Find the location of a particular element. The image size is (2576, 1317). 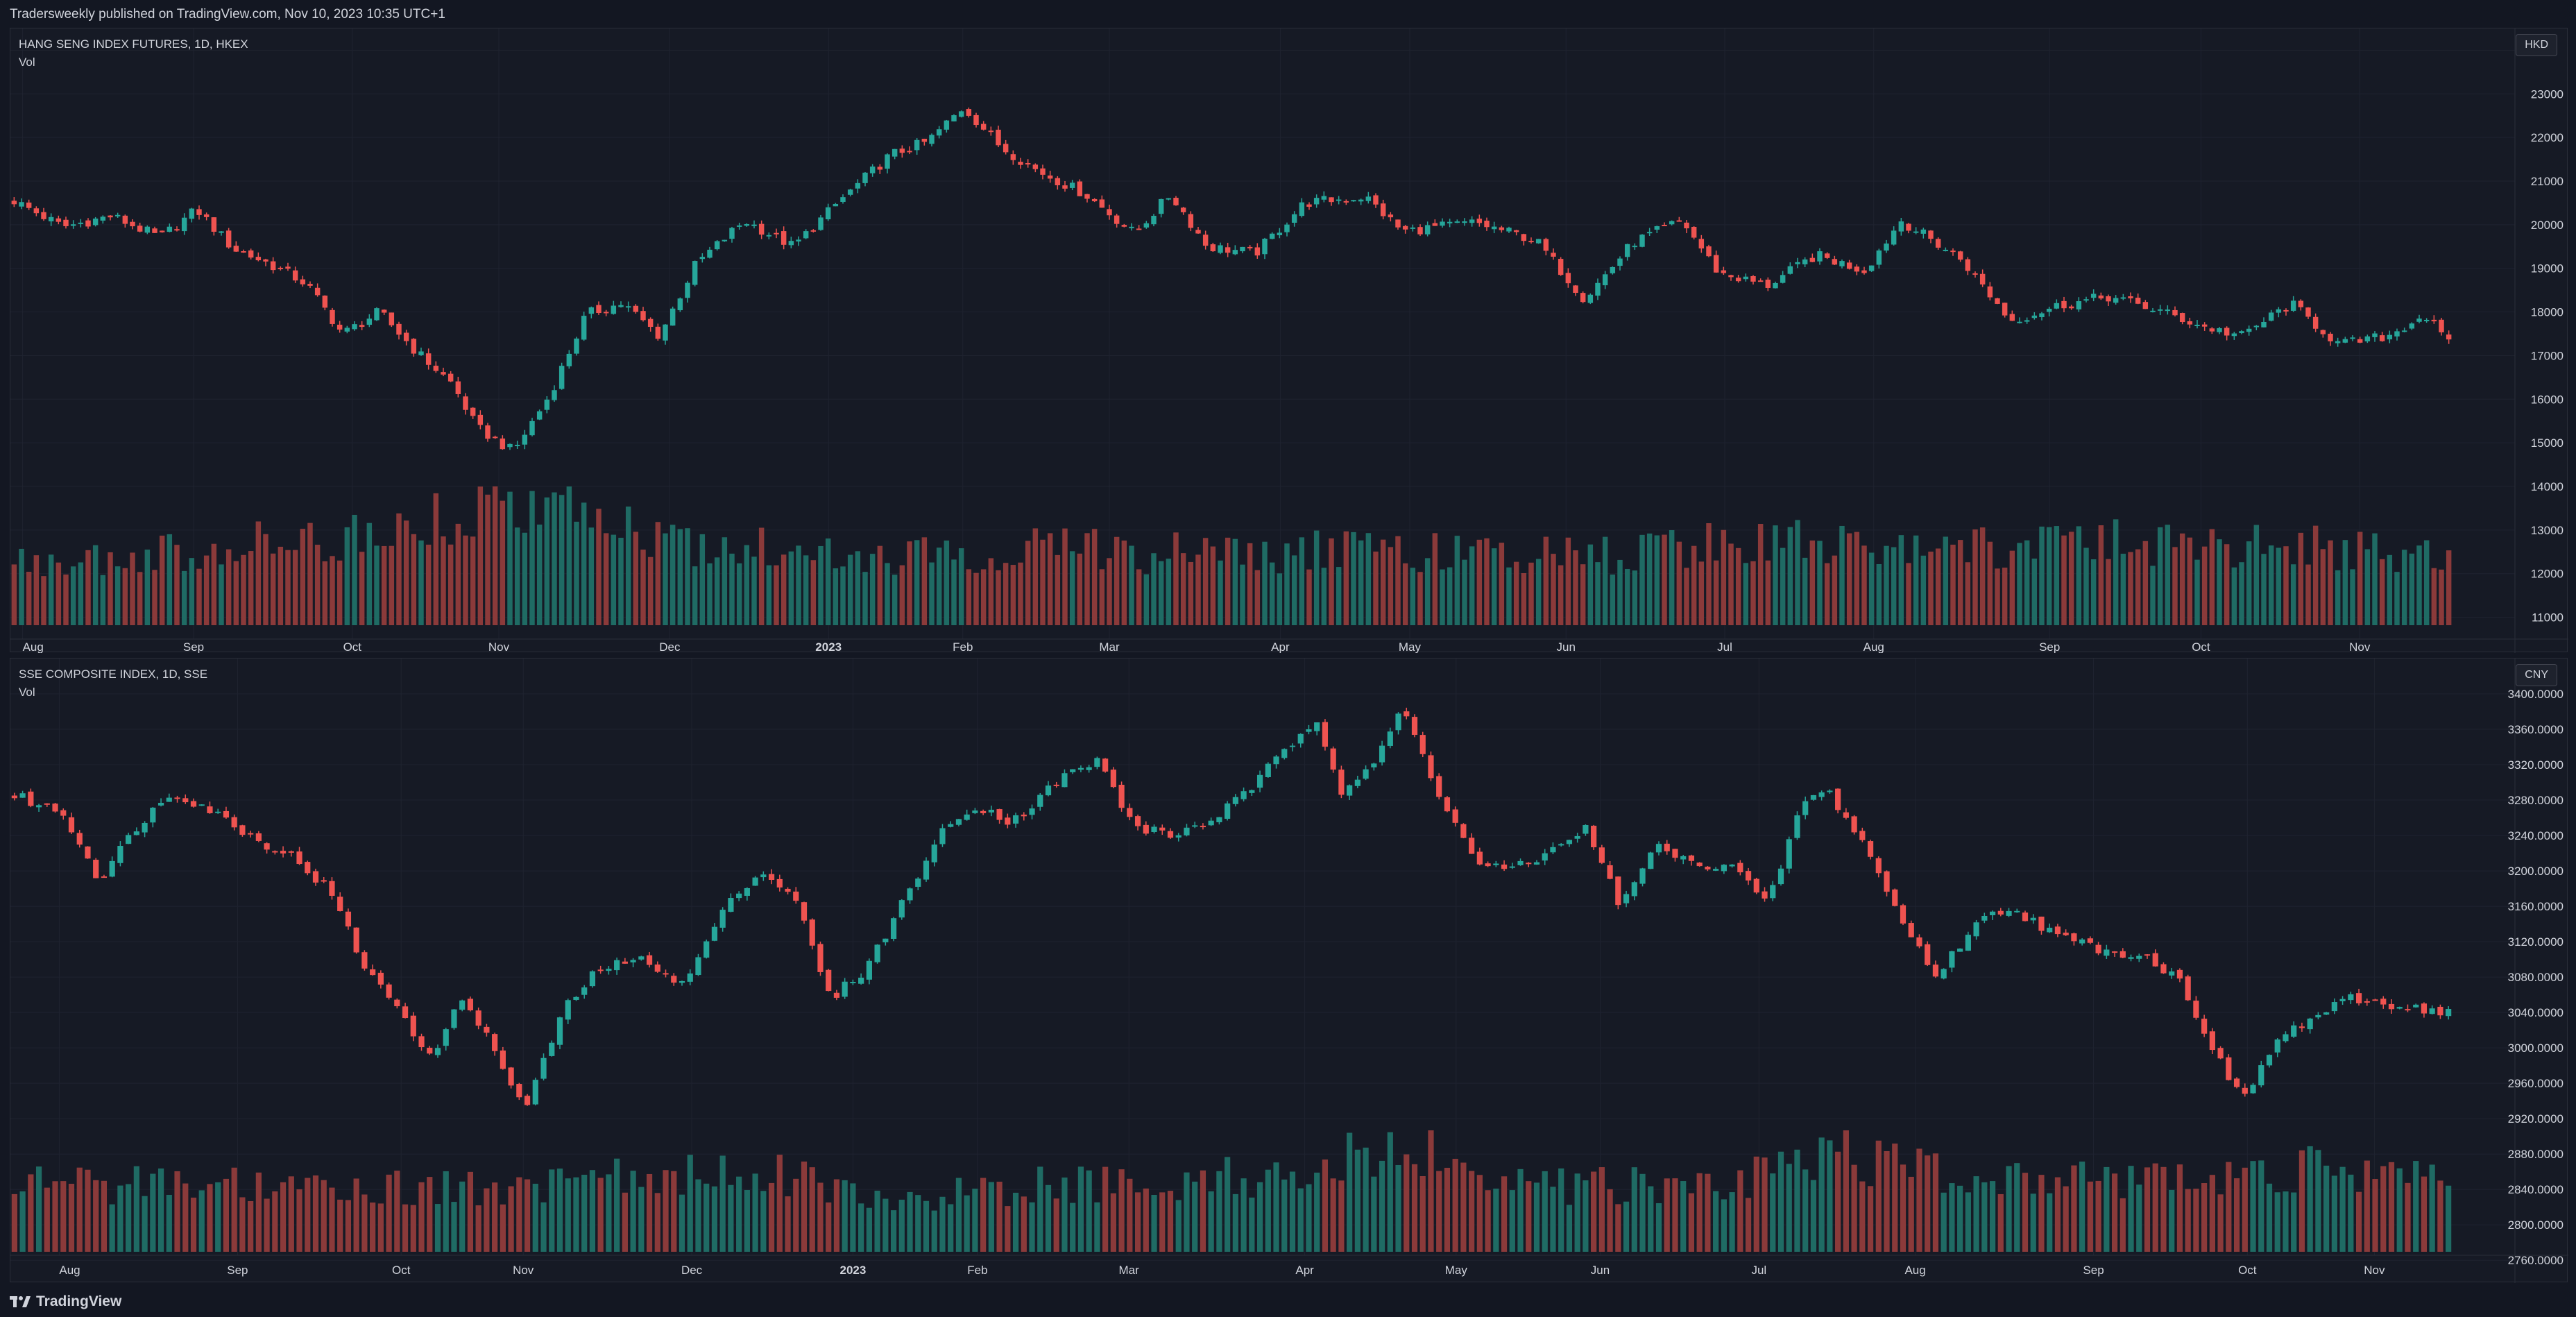

tradingview-brand: TradingView is located at coordinates (65, 1301).